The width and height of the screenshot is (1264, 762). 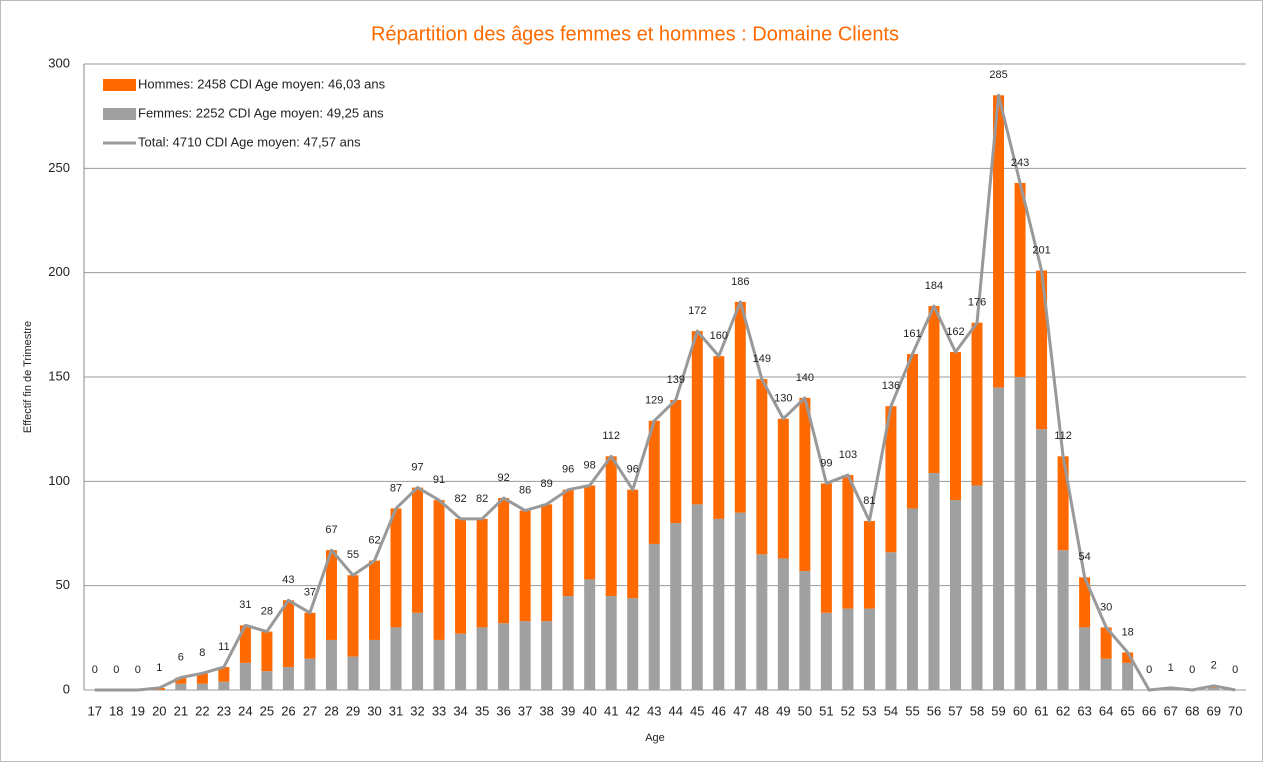 I want to click on x-tick-label: 70, so click(x=1235, y=710).